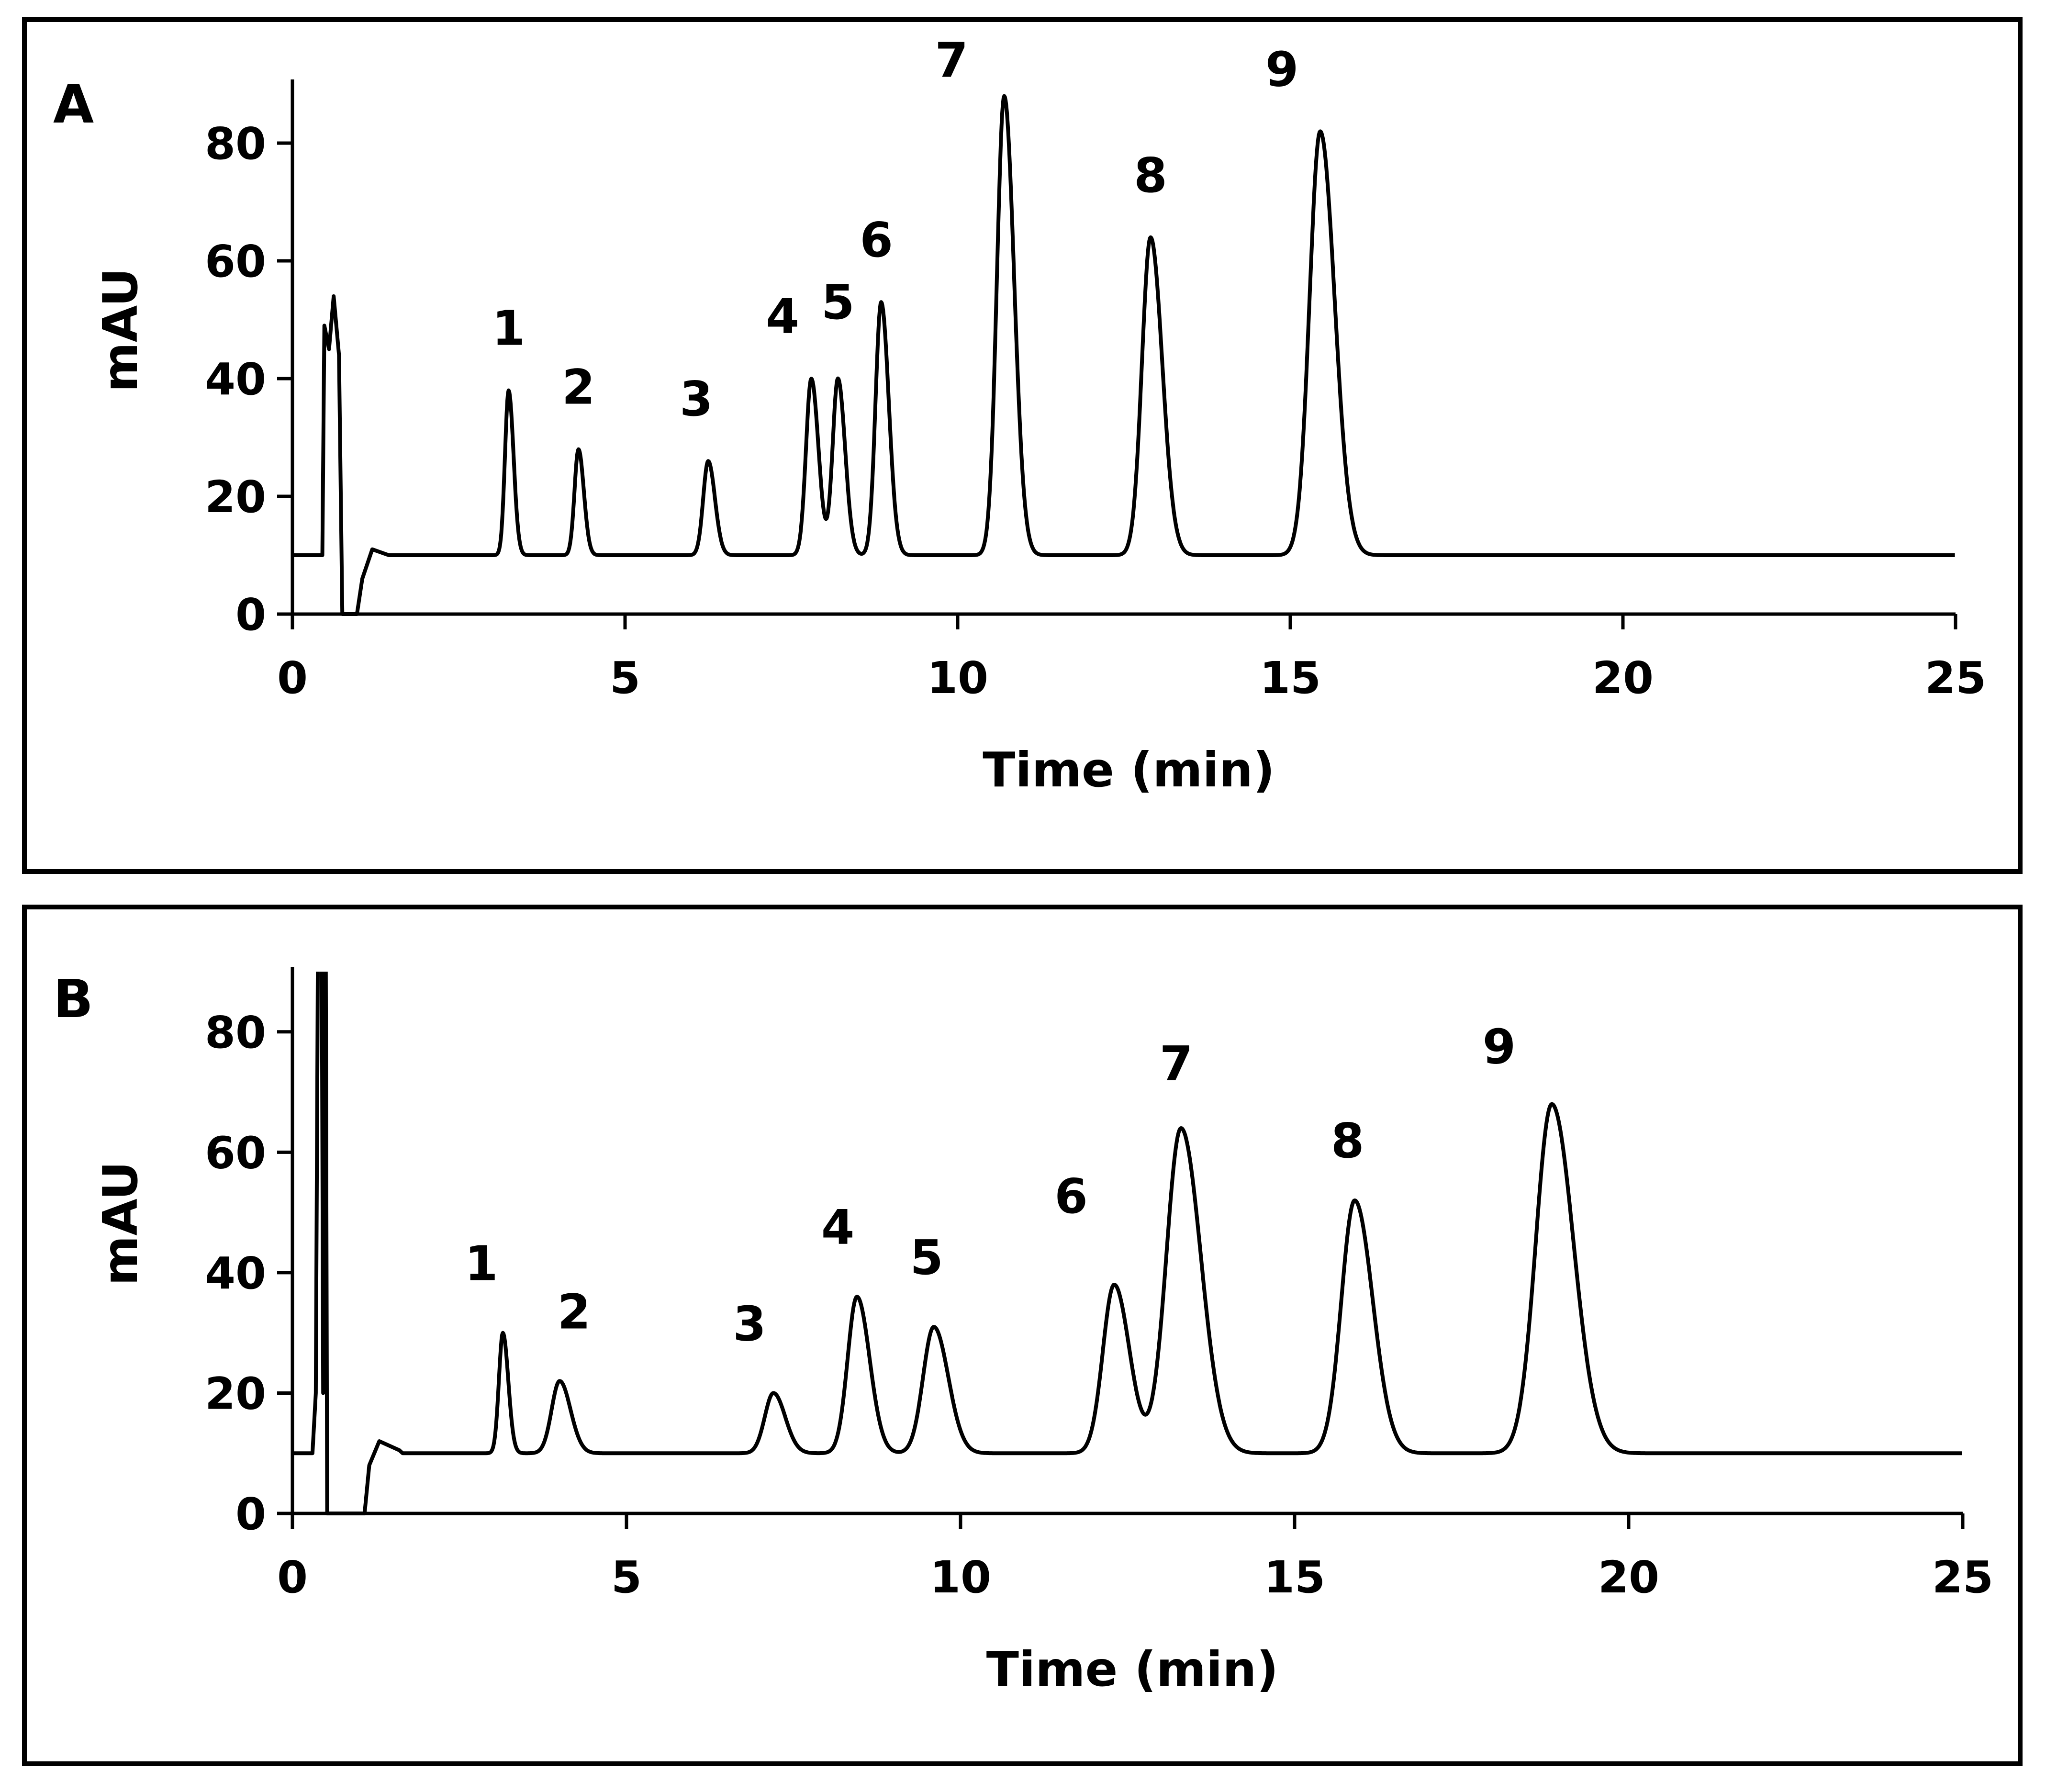 The width and height of the screenshot is (2046, 1792). Describe the element at coordinates (73, 999) in the screenshot. I see `panel-letter: B` at that location.